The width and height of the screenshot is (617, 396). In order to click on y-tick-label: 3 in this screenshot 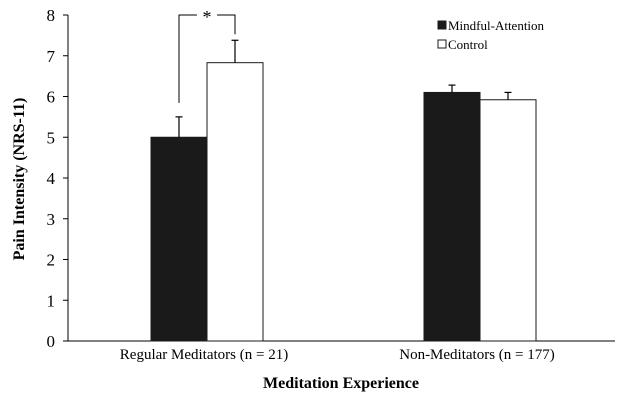, I will do `click(51, 219)`.